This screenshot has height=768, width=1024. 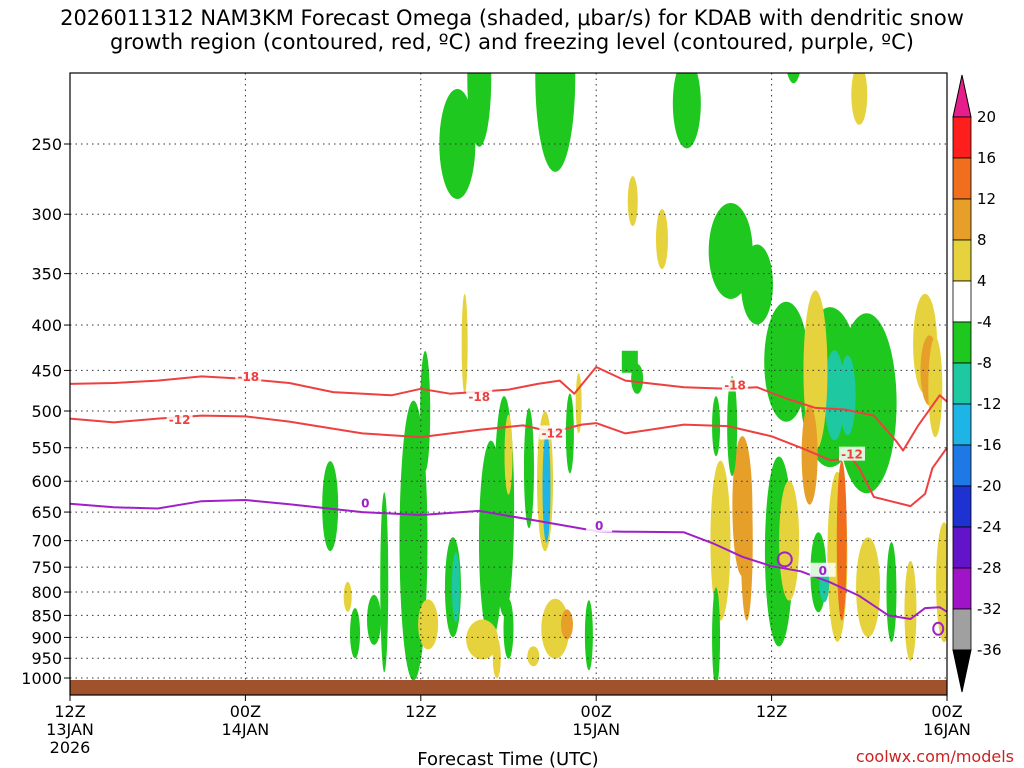 I want to click on y-tick-label: 650, so click(x=46, y=512).